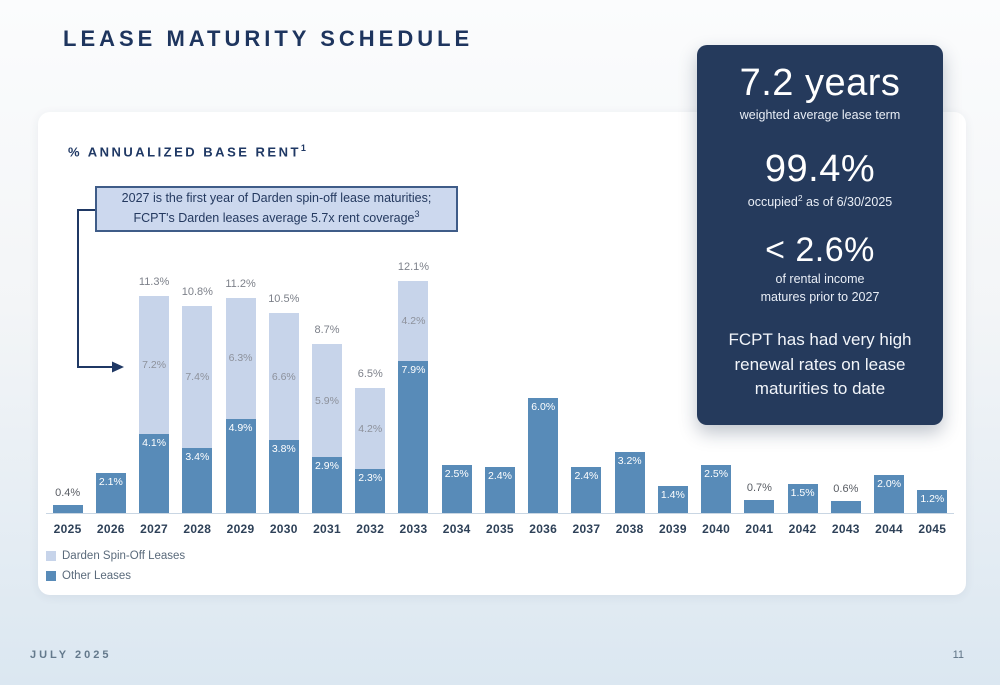  Describe the element at coordinates (197, 529) in the screenshot. I see `year-label: 2028` at that location.